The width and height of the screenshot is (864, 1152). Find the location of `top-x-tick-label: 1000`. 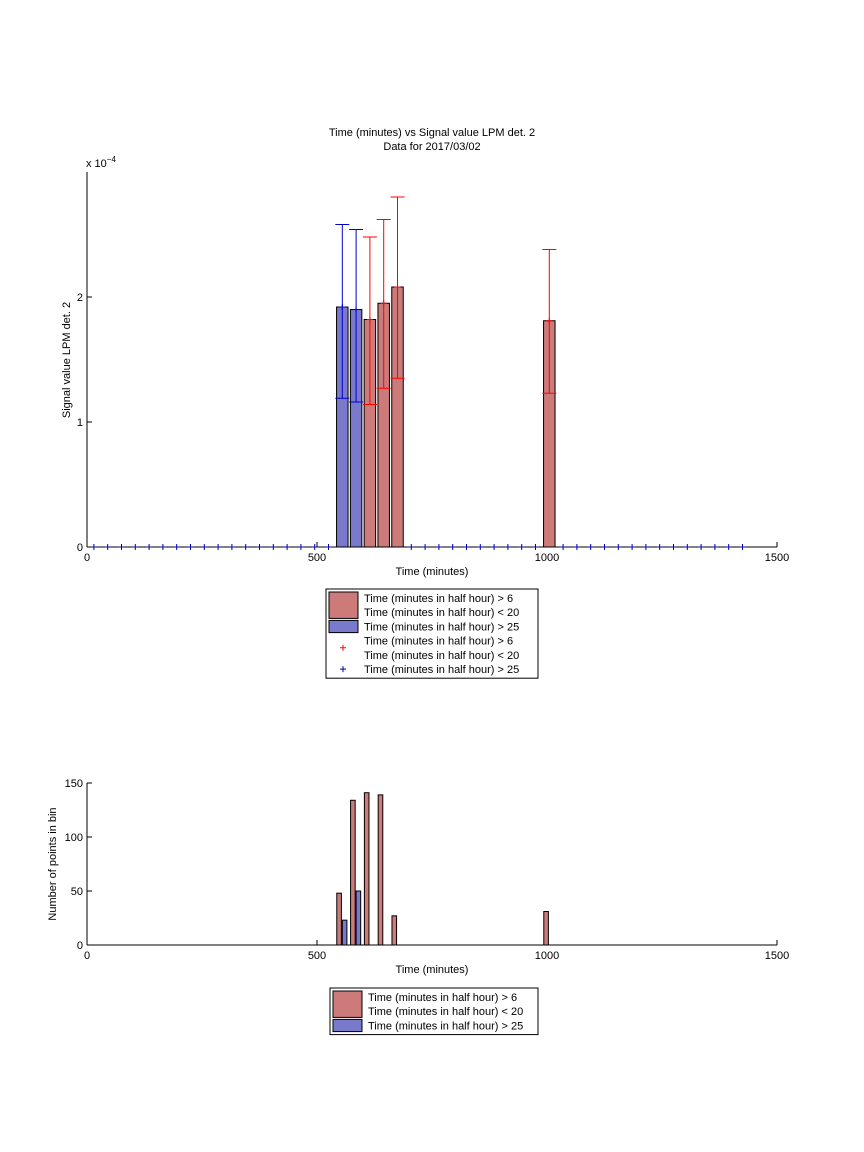

top-x-tick-label: 1000 is located at coordinates (547, 558).